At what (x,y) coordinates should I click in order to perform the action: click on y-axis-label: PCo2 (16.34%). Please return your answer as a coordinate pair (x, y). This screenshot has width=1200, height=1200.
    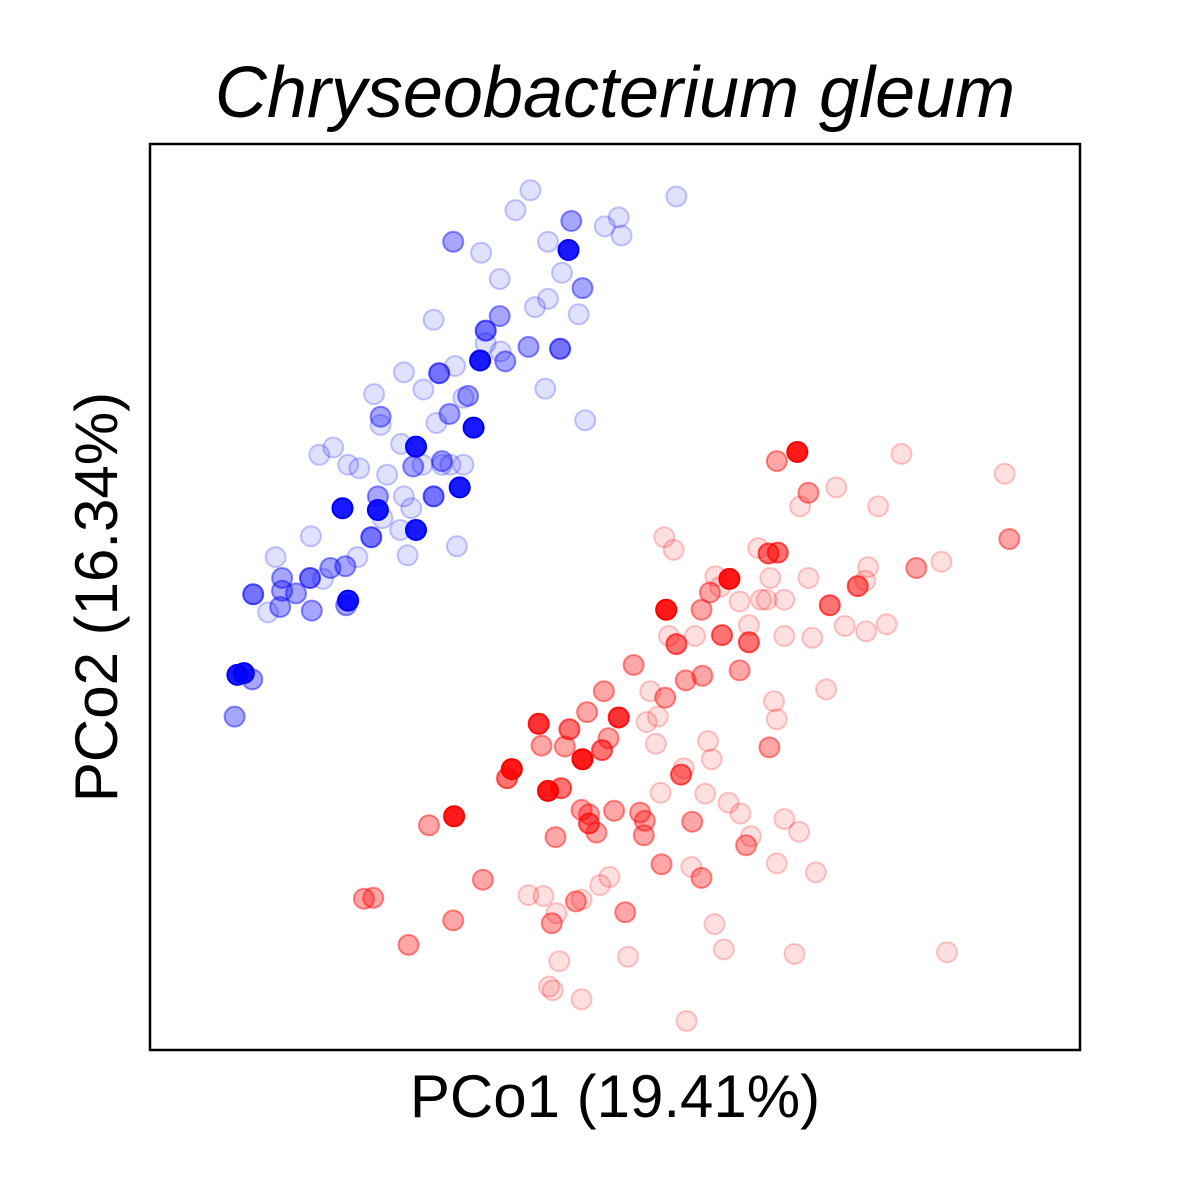
    Looking at the image, I should click on (96, 597).